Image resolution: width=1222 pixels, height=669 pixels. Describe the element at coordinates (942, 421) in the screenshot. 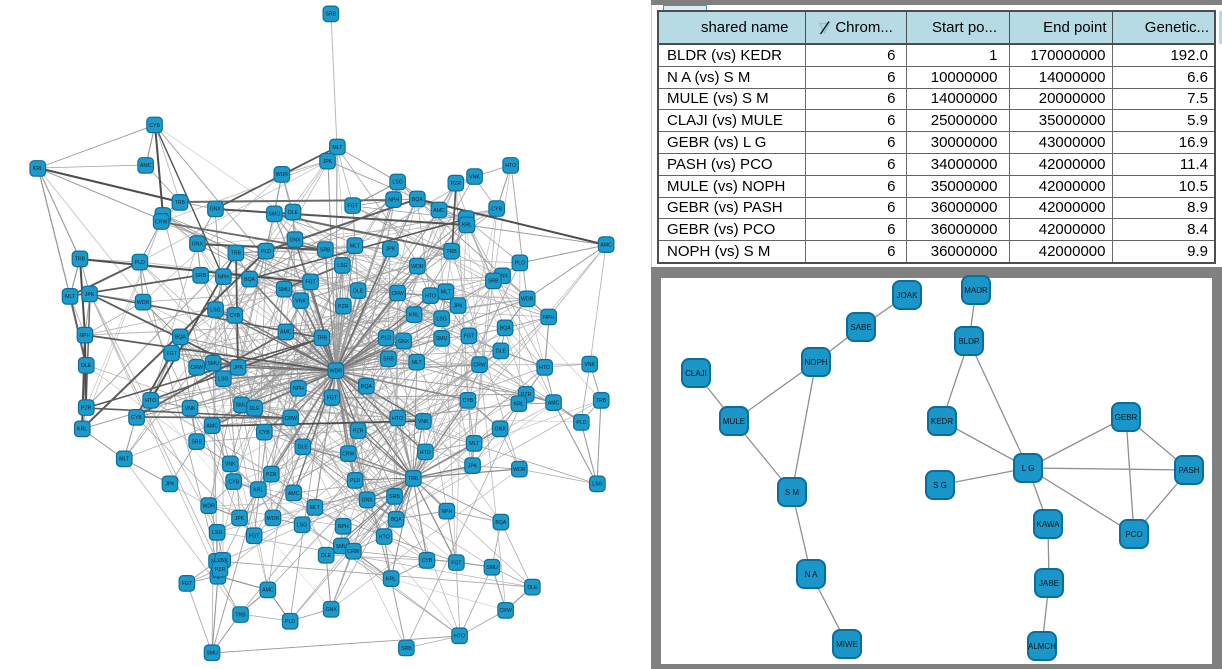

I see `svg-text: KEDR` at that location.